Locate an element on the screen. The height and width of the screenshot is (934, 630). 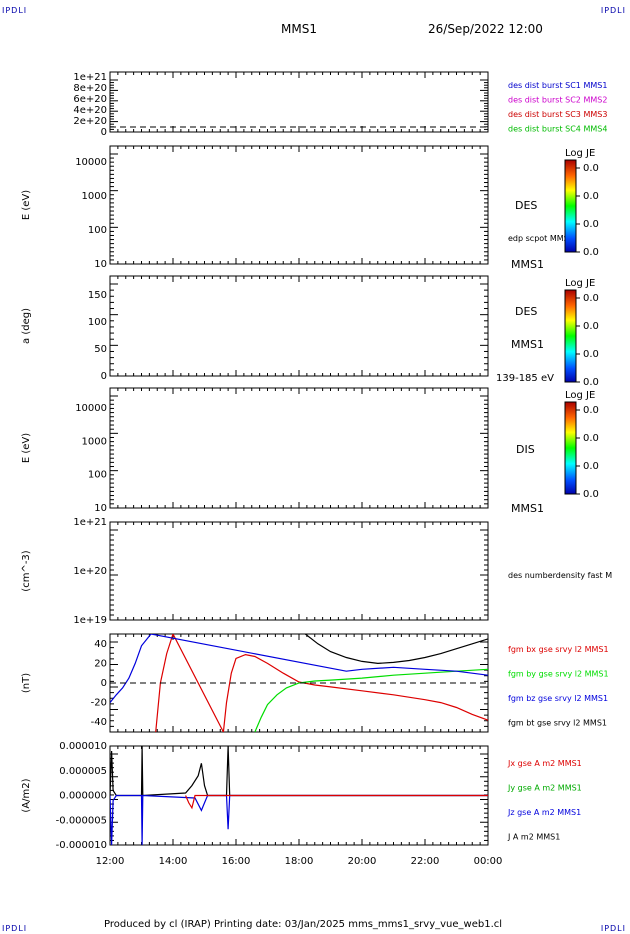
panel-dist-legend-entry: des dist burst SC1 MMS1 is located at coordinates (557, 85).